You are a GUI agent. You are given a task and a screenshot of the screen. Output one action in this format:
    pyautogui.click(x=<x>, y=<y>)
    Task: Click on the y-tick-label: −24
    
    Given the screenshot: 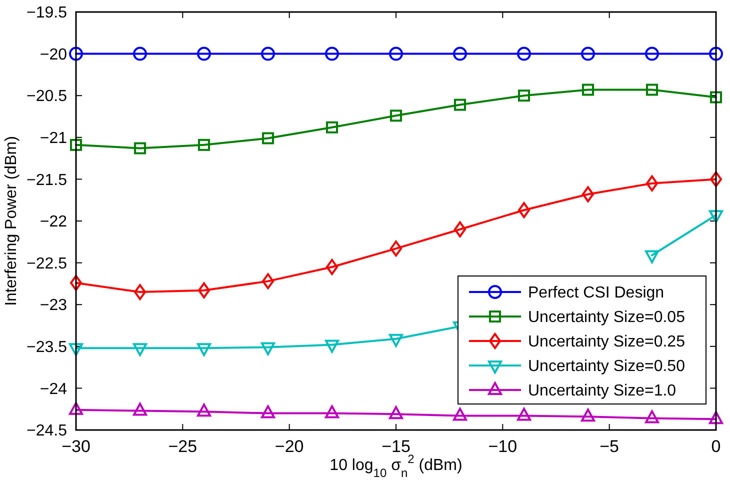 What is the action you would take?
    pyautogui.click(x=54, y=389)
    